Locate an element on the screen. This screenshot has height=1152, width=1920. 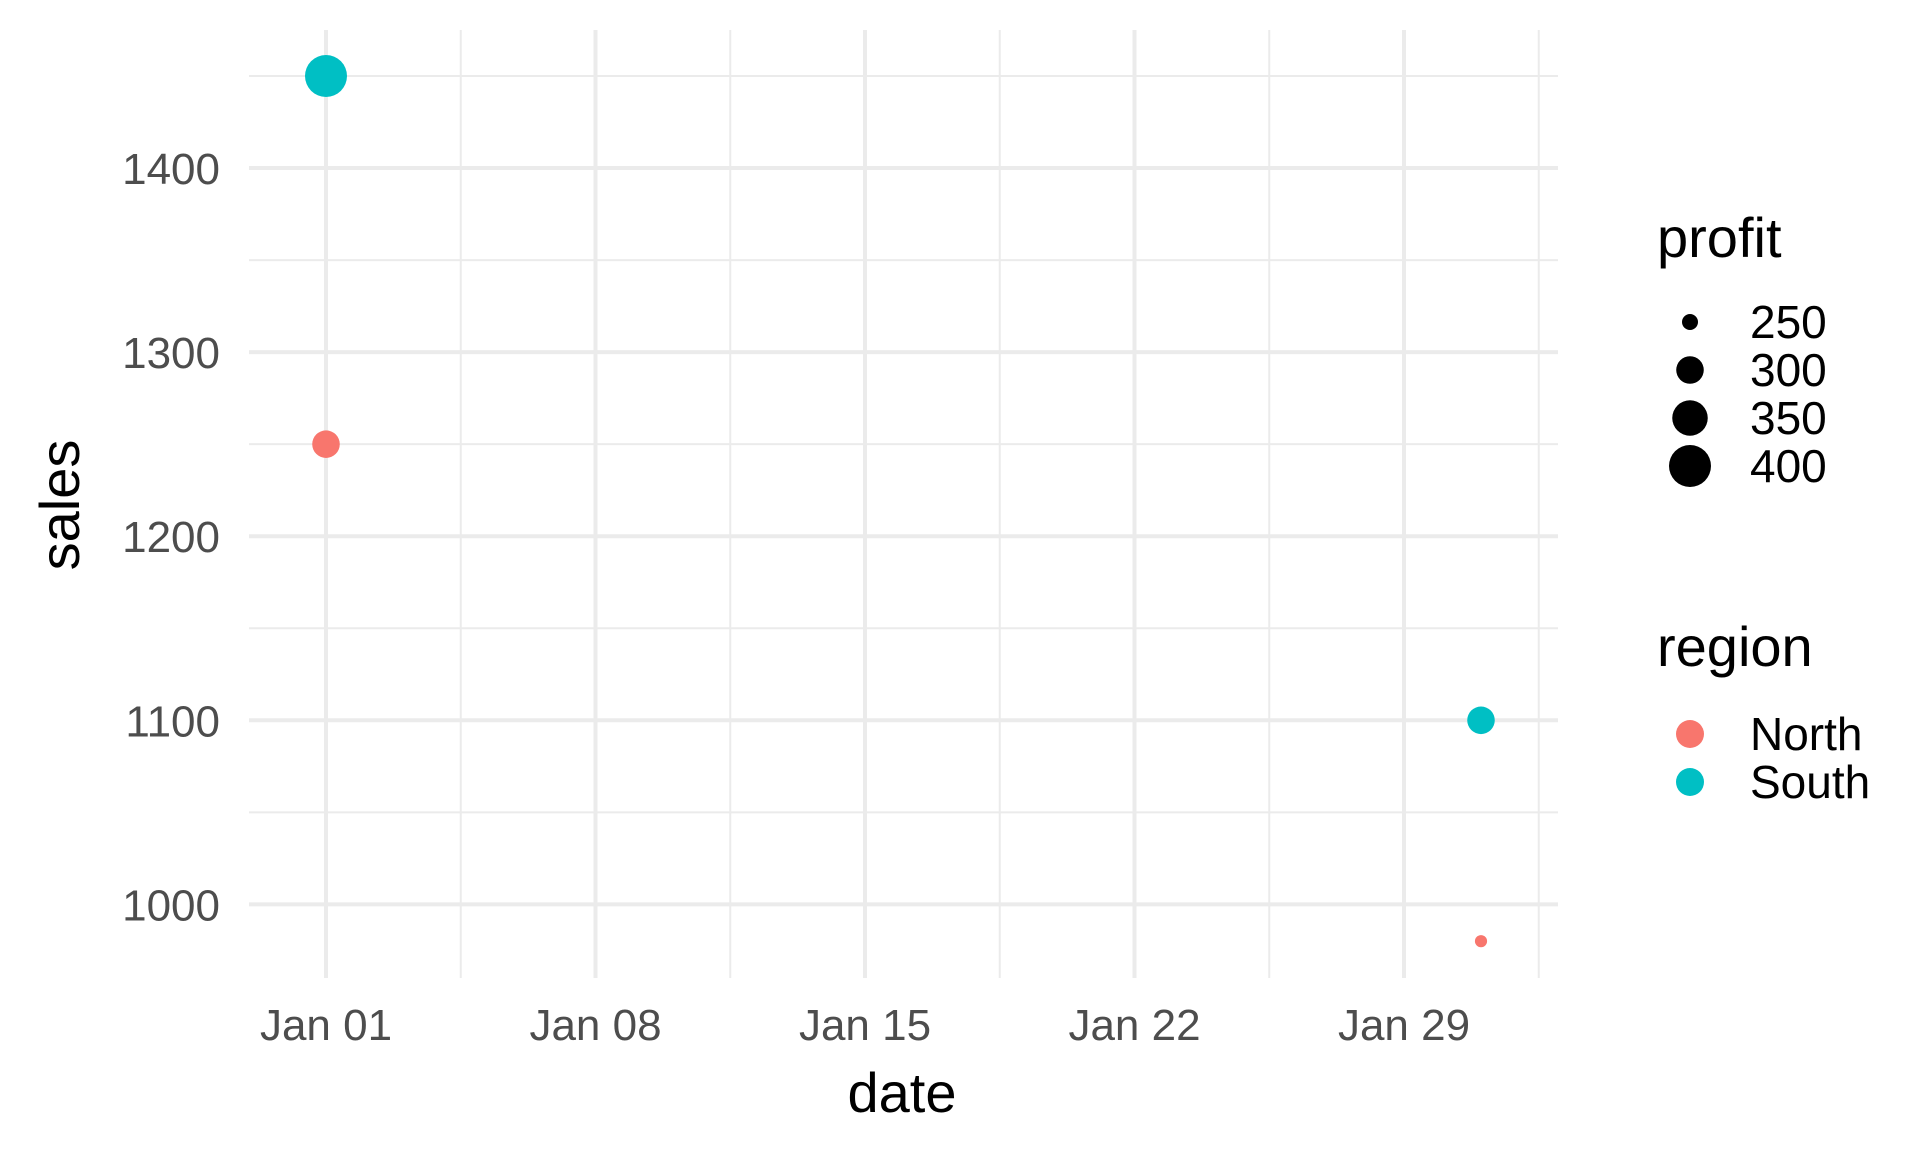
x-tick-label: Jan 29 is located at coordinates (1404, 1025).